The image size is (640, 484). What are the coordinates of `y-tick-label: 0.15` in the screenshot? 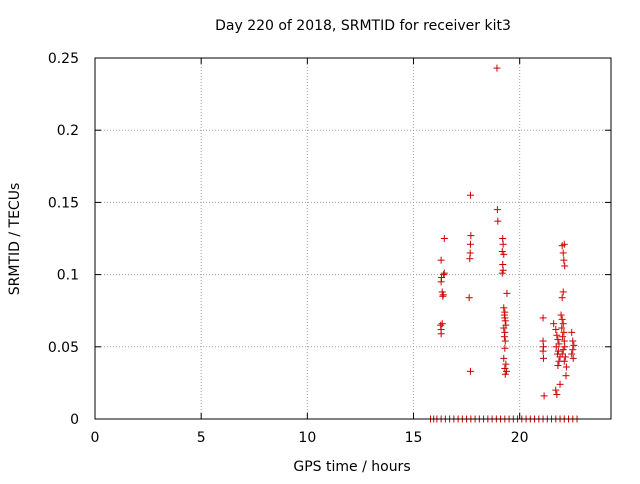 It's located at (63, 203).